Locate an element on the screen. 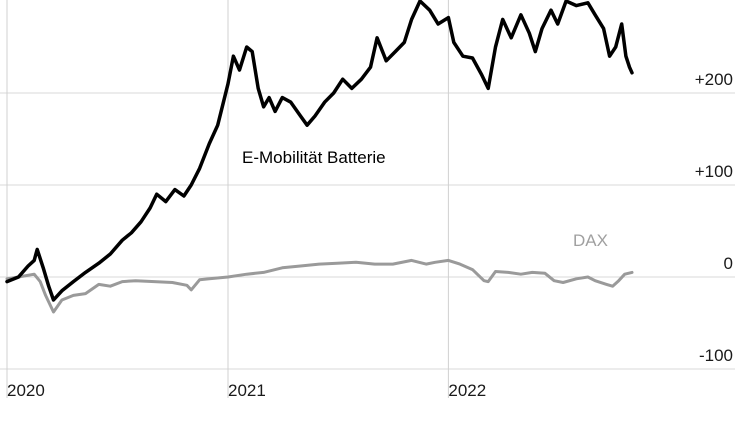 The height and width of the screenshot is (421, 750). y-tick-label: 0 is located at coordinates (728, 263).